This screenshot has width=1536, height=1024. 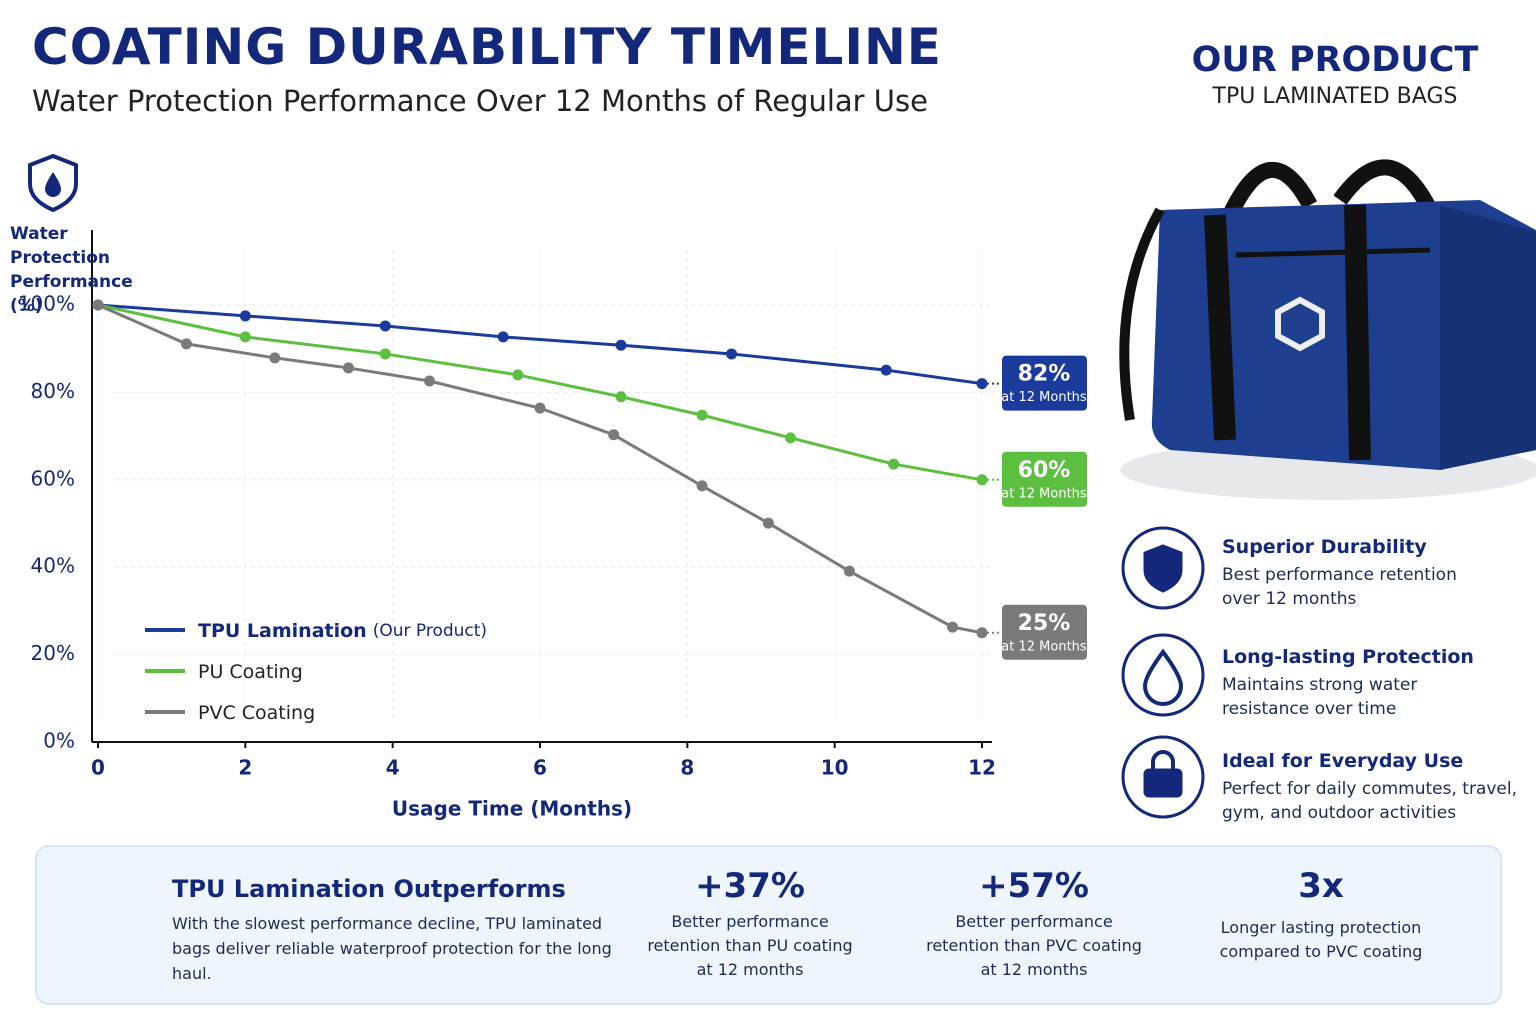 What do you see at coordinates (750, 886) in the screenshot?
I see `stat-value: +37%` at bounding box center [750, 886].